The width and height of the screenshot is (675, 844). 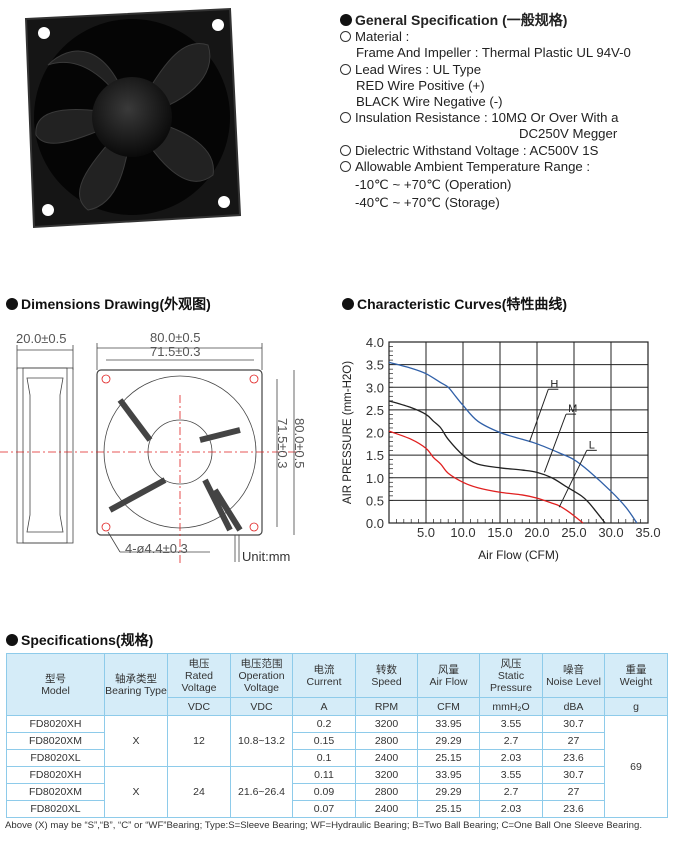 What do you see at coordinates (324, 792) in the screenshot?
I see `current-cell: 0.09` at bounding box center [324, 792].